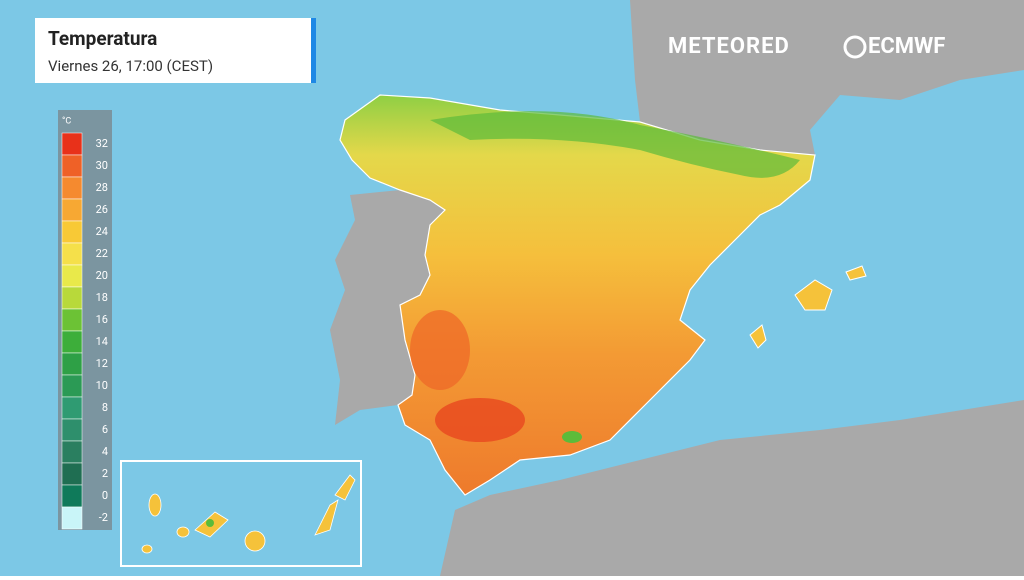  I want to click on north-coast-green, so click(615, 144).